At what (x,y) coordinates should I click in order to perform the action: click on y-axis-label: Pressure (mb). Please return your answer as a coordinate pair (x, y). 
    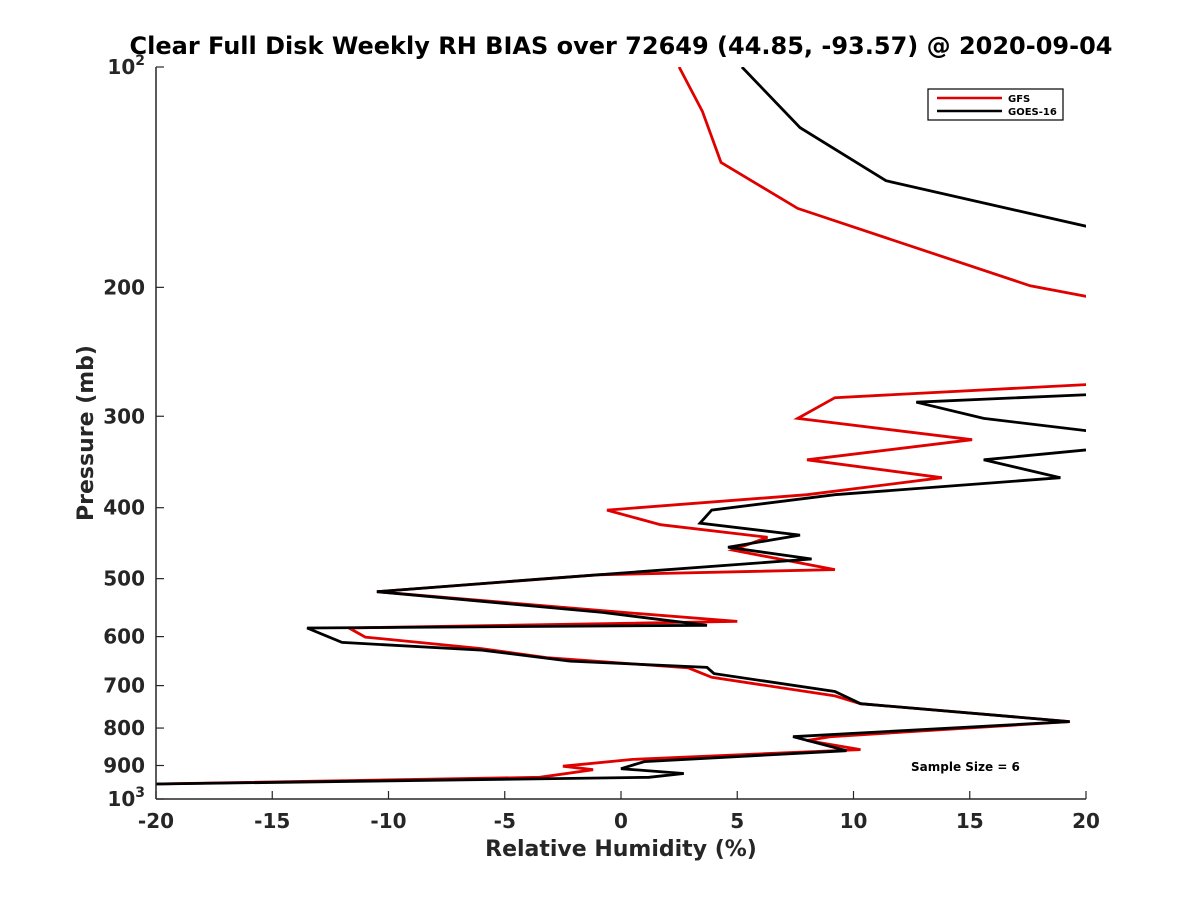
    Looking at the image, I should click on (86, 433).